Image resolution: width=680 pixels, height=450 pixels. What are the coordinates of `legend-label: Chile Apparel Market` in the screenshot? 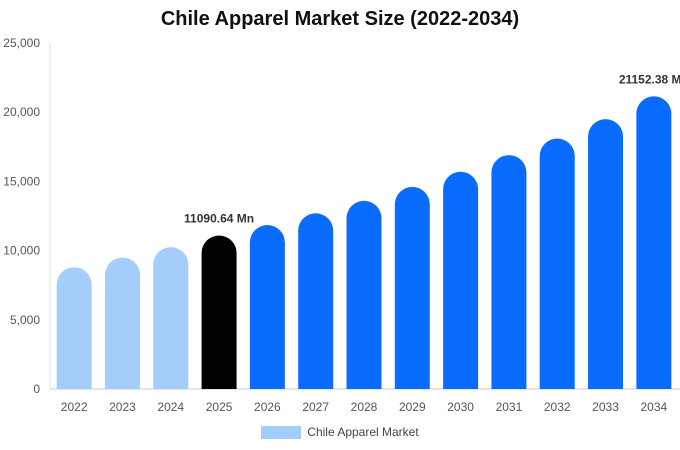 It's located at (363, 432).